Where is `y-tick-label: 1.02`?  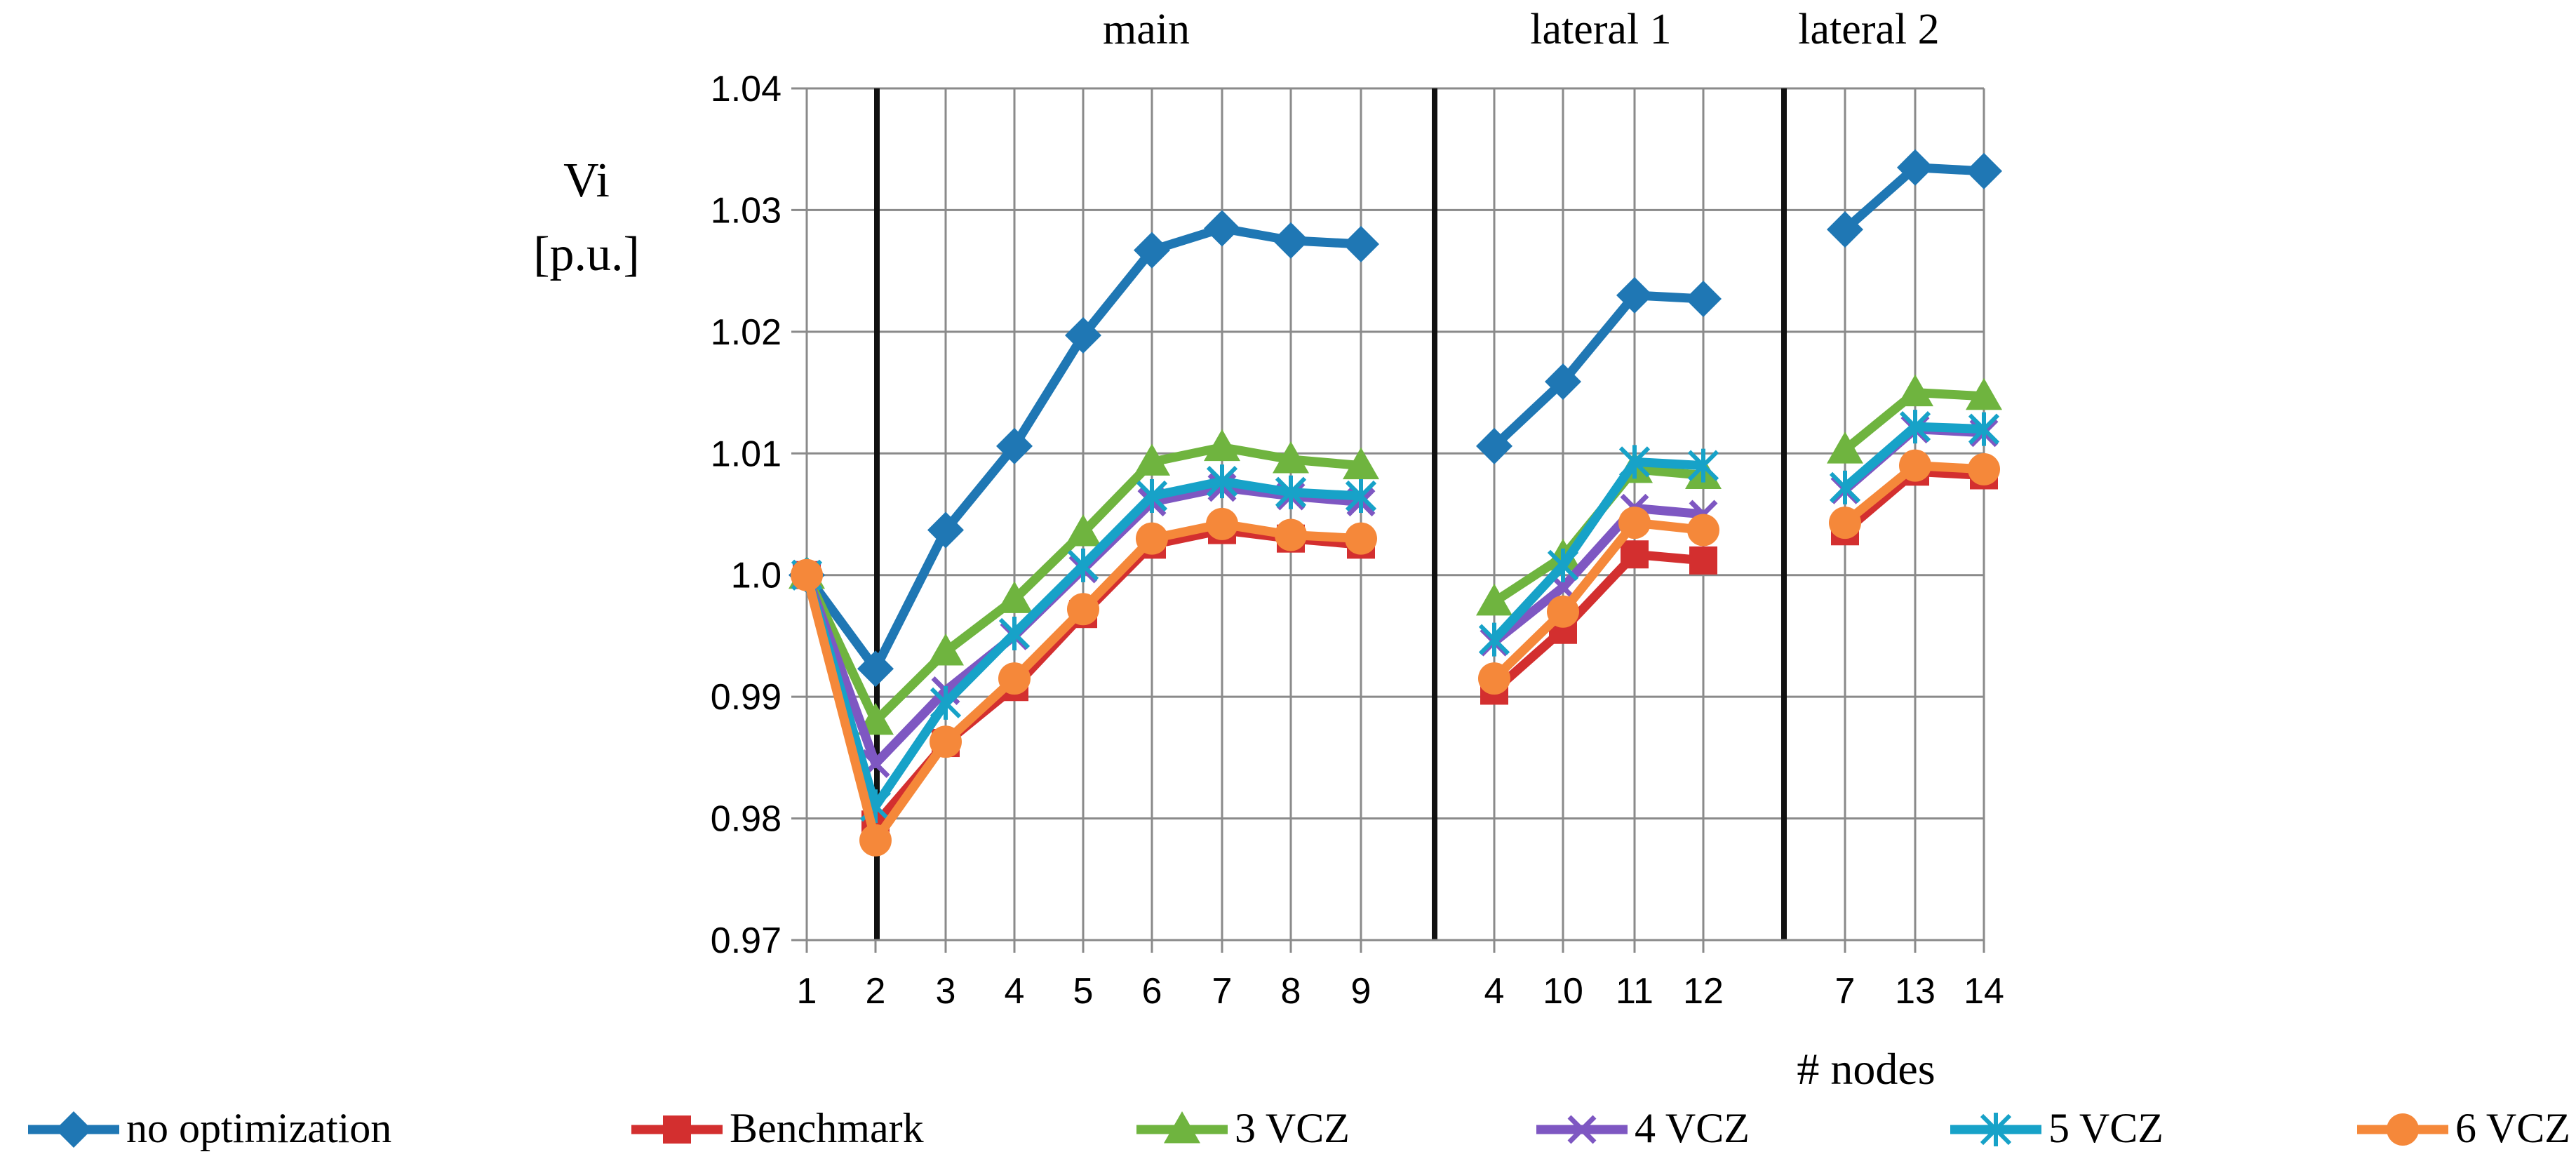 y-tick-label: 1.02 is located at coordinates (746, 333).